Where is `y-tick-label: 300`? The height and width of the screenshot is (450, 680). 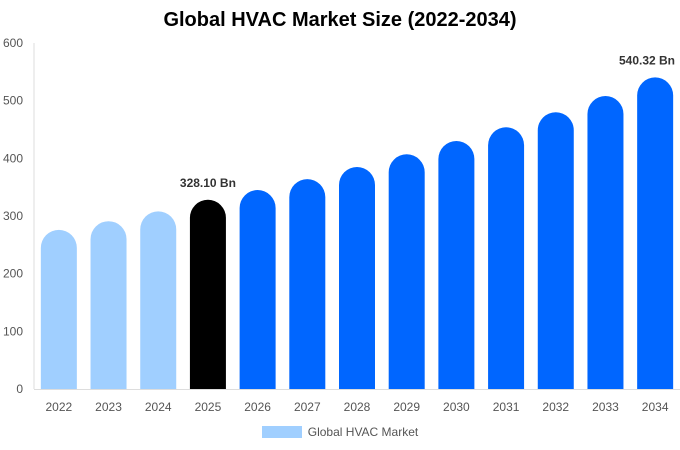 y-tick-label: 300 is located at coordinates (13, 216).